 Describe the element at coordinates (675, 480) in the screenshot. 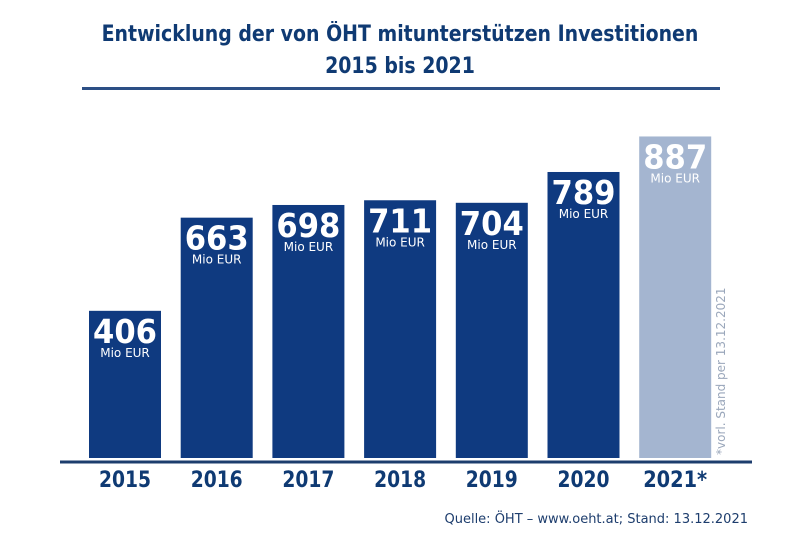

I see `x-tick-label: 2021*` at that location.